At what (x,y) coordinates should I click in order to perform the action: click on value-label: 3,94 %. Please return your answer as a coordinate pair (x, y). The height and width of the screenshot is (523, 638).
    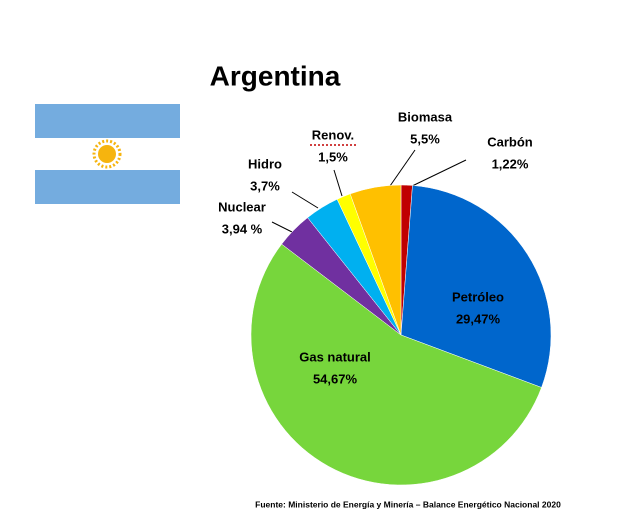
    Looking at the image, I should click on (242, 228).